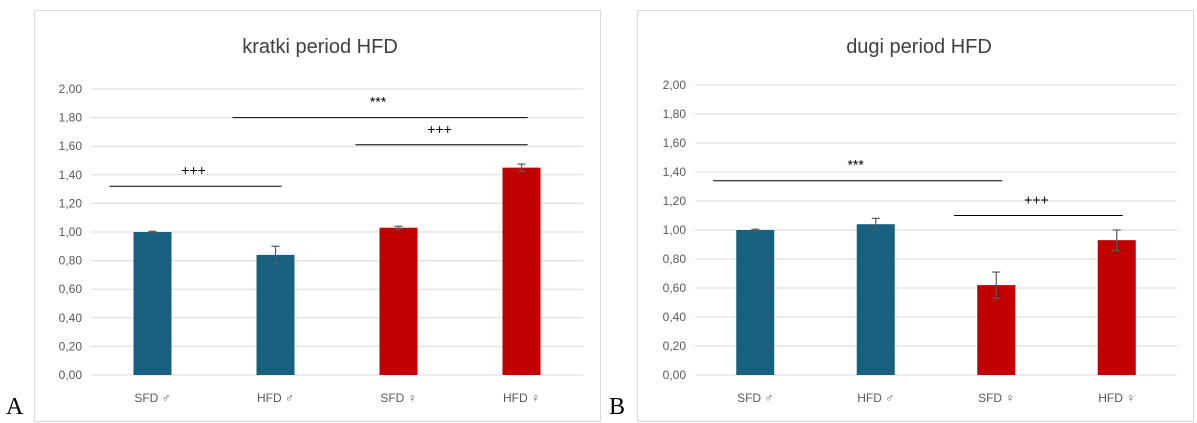  What do you see at coordinates (919, 47) in the screenshot?
I see `chart-title: dugi period HFD` at bounding box center [919, 47].